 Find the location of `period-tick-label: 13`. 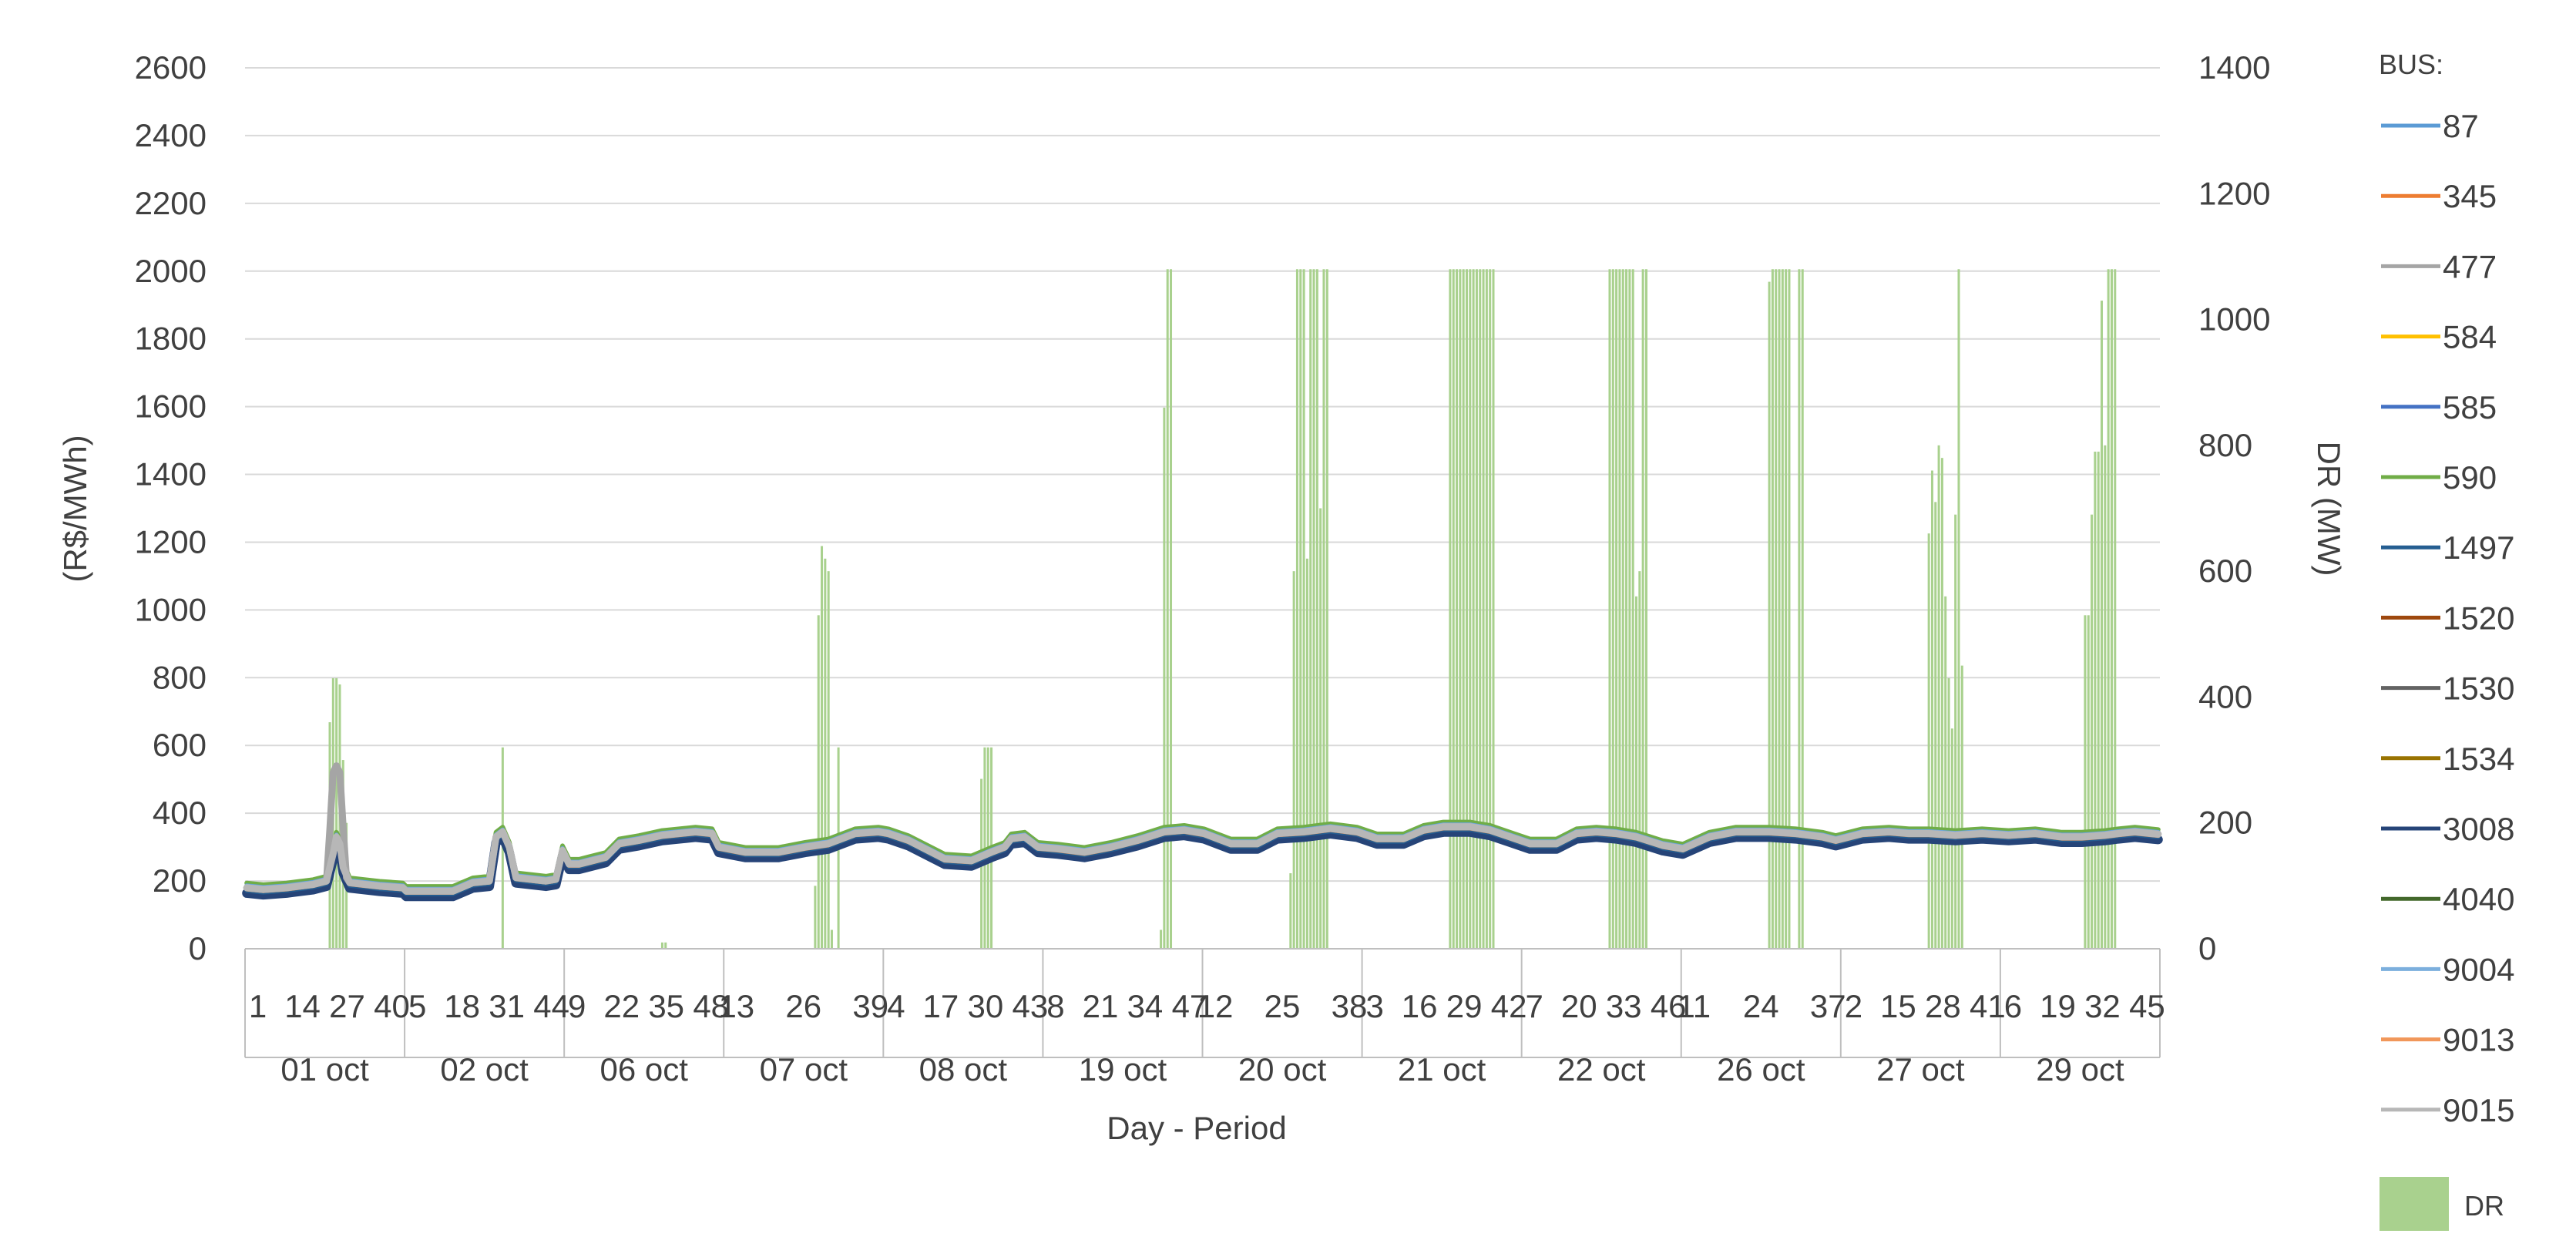

period-tick-label: 13 is located at coordinates (736, 1006).